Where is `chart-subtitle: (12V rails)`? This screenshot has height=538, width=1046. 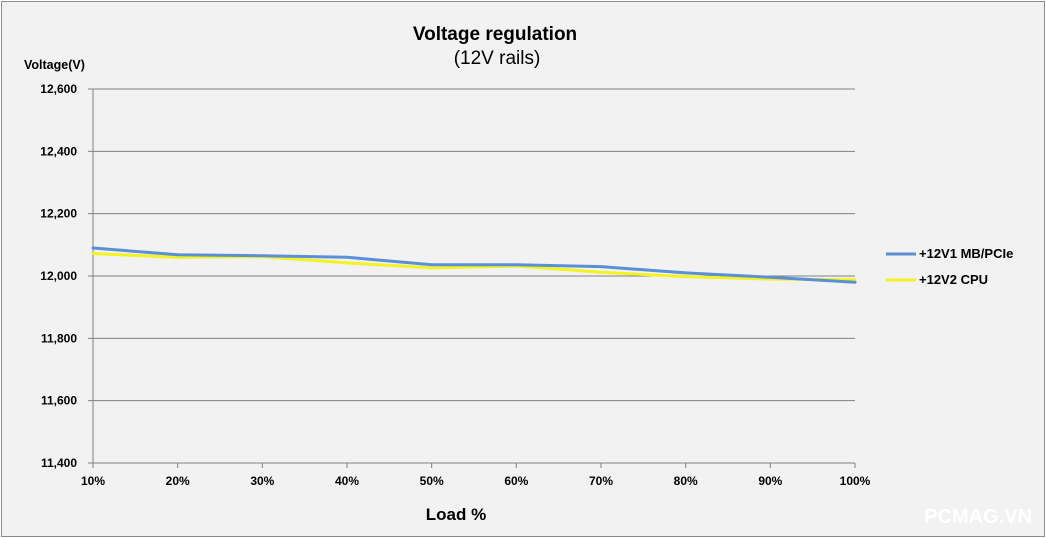 chart-subtitle: (12V rails) is located at coordinates (497, 58).